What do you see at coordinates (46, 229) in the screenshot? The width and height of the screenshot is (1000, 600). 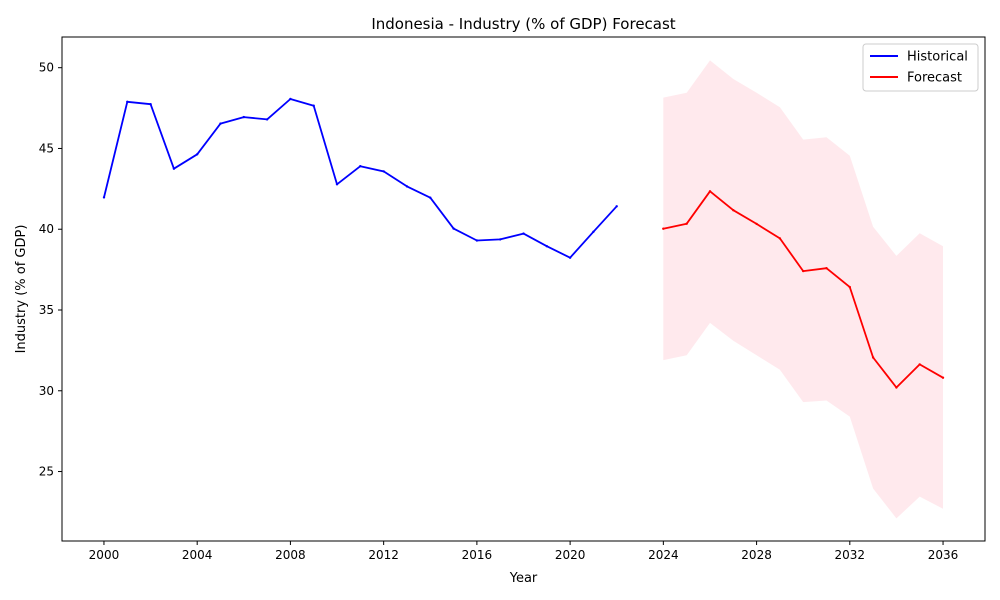 I see `y-tick-label: 40` at bounding box center [46, 229].